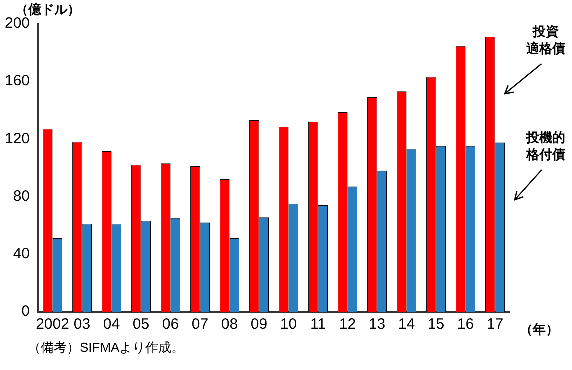 This screenshot has width=572, height=370. I want to click on series-label: 投機的格付債, so click(546, 146).